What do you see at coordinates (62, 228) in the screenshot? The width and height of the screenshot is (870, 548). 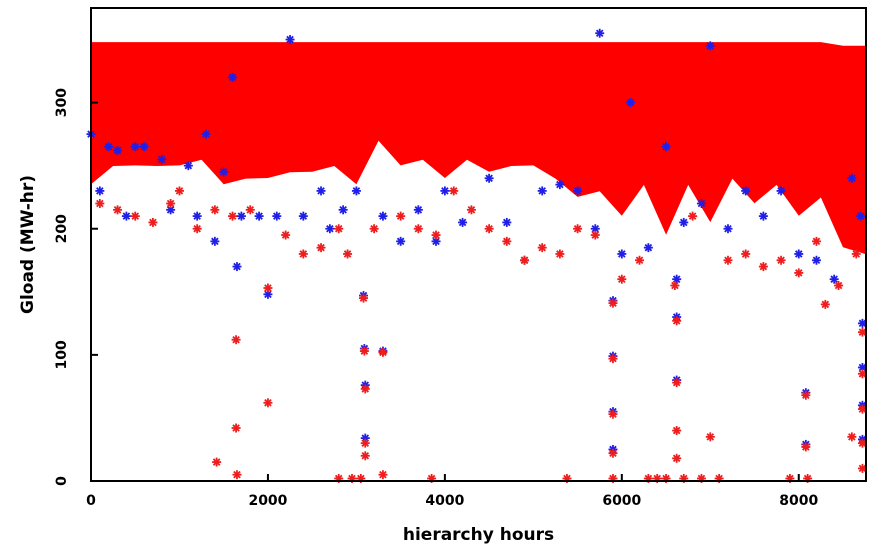 I see `y-tick-label: 200` at bounding box center [62, 228].